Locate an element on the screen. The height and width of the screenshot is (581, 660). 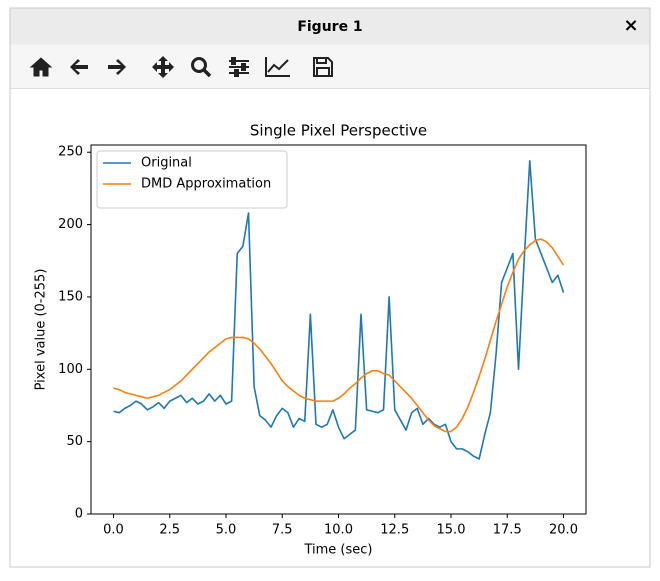
legend is located at coordinates (192, 179).